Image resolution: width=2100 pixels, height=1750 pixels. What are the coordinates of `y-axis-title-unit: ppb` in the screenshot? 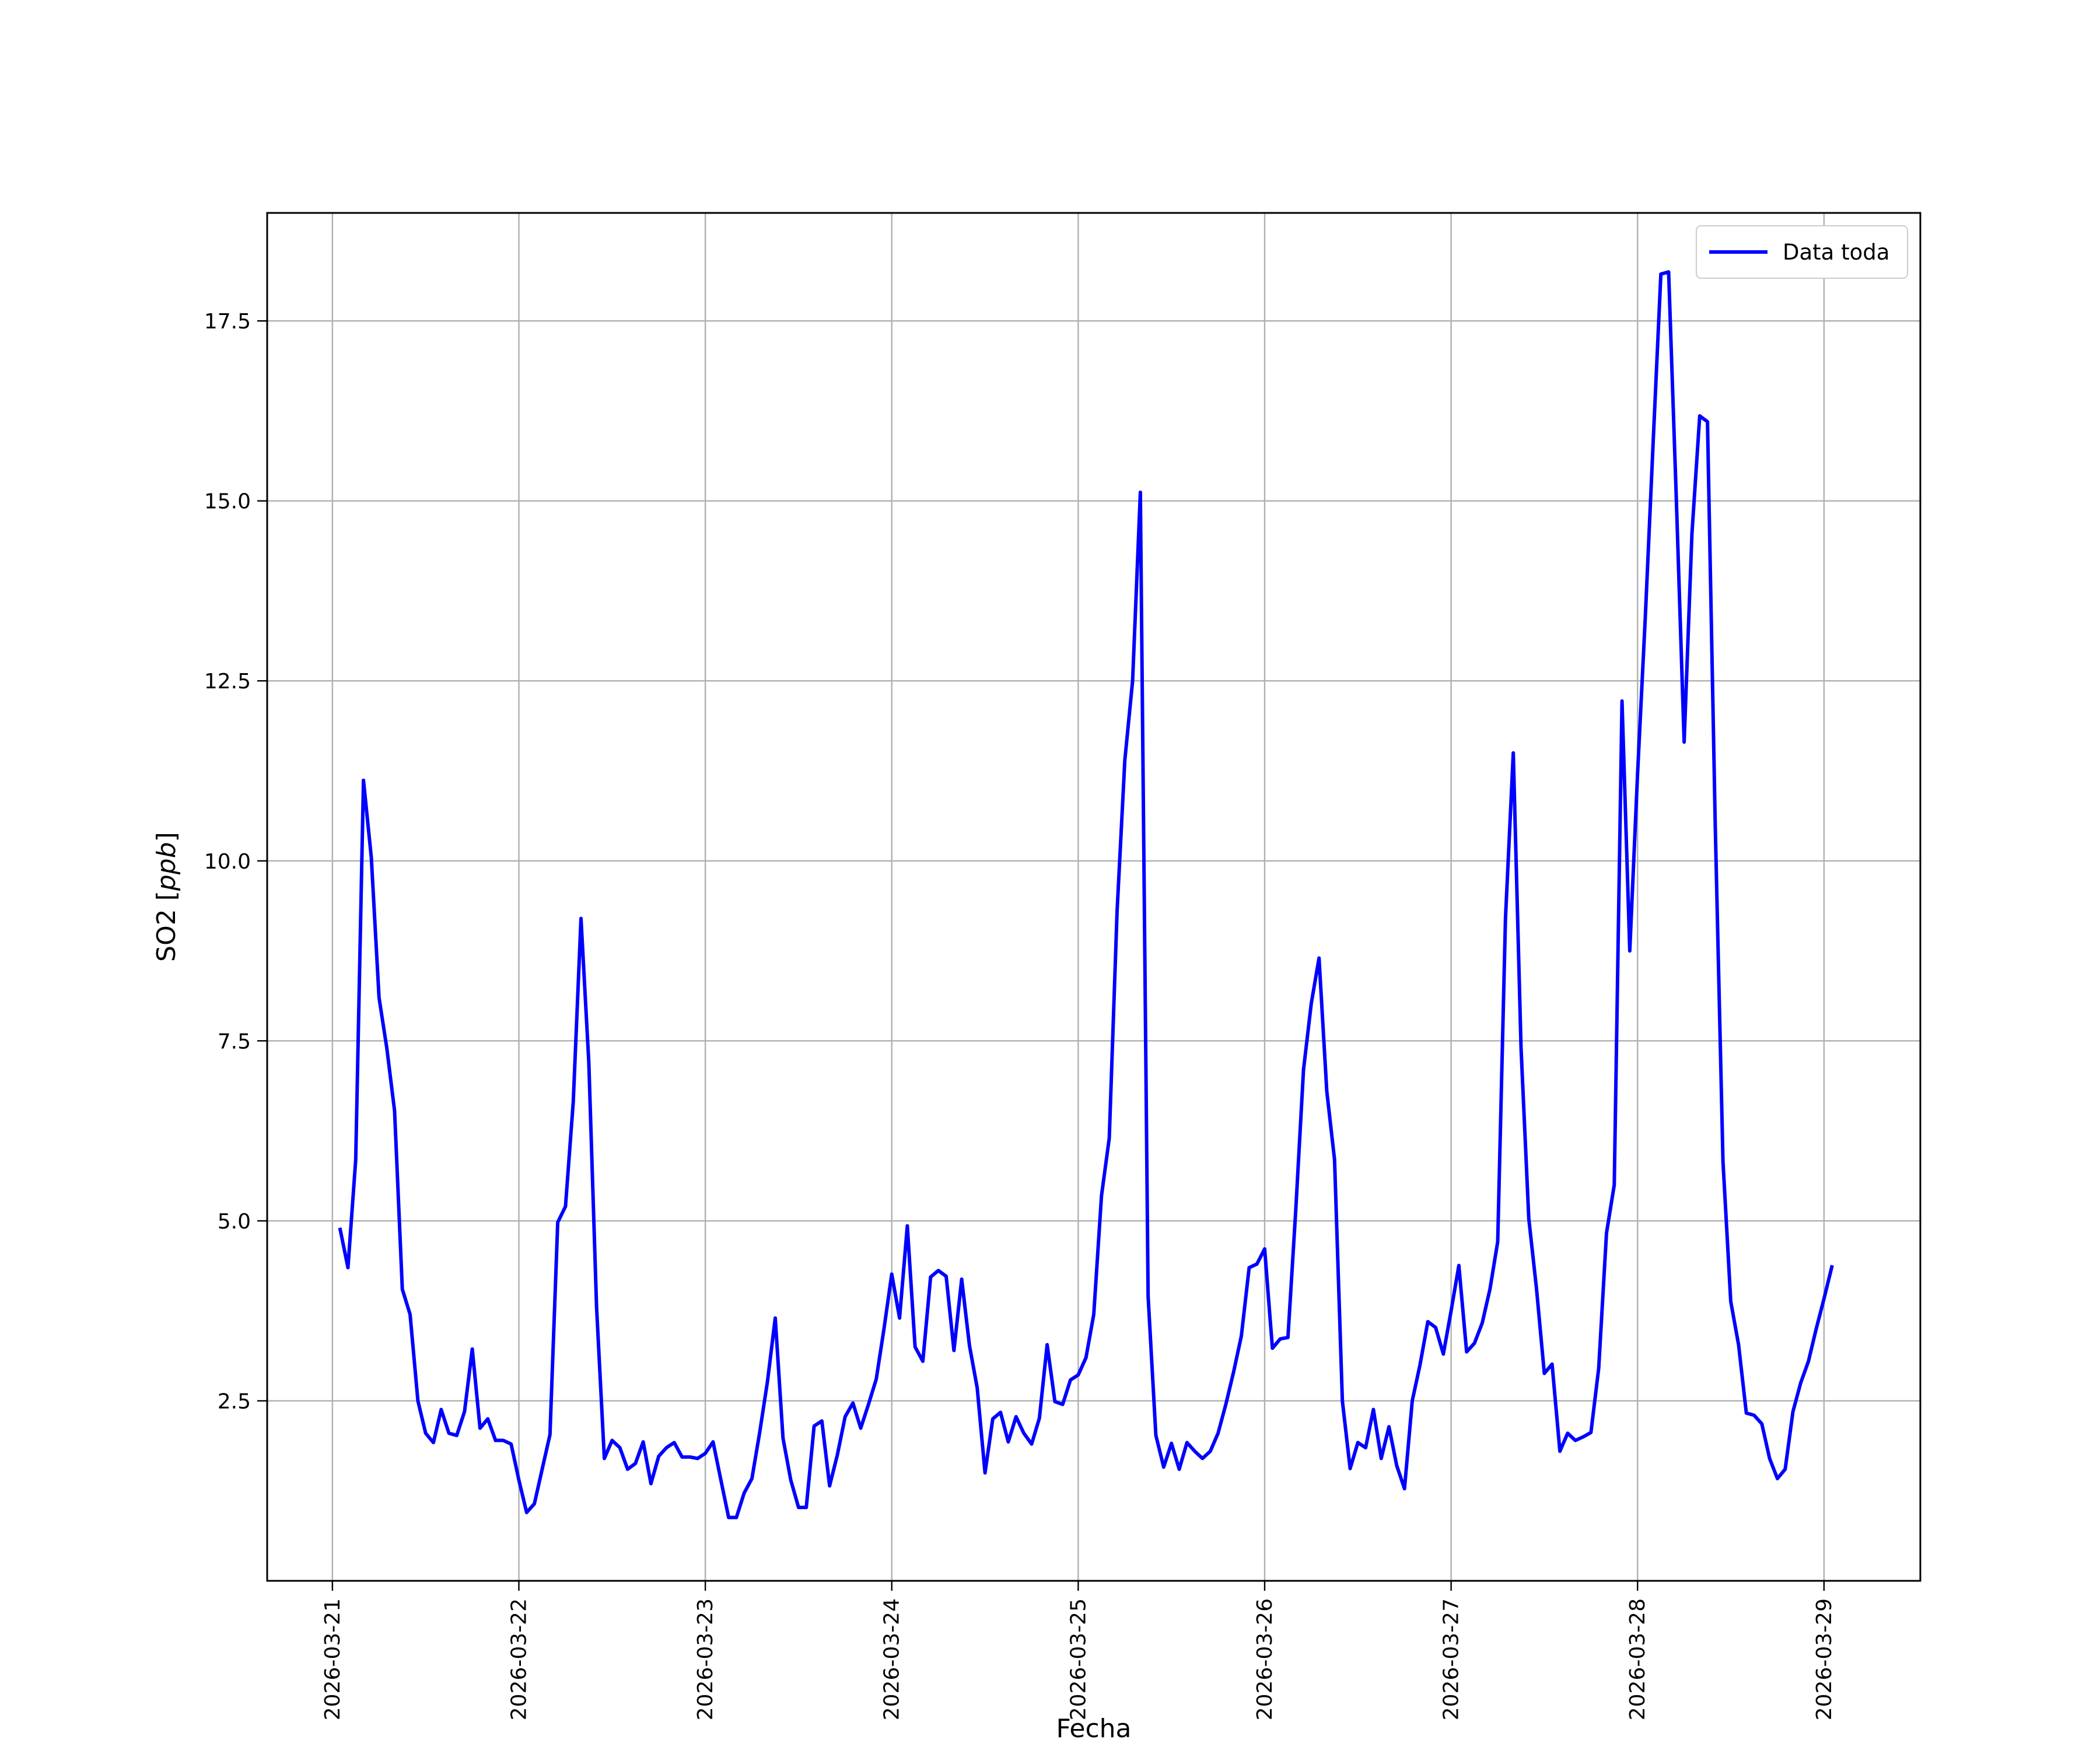 It's located at (166, 866).